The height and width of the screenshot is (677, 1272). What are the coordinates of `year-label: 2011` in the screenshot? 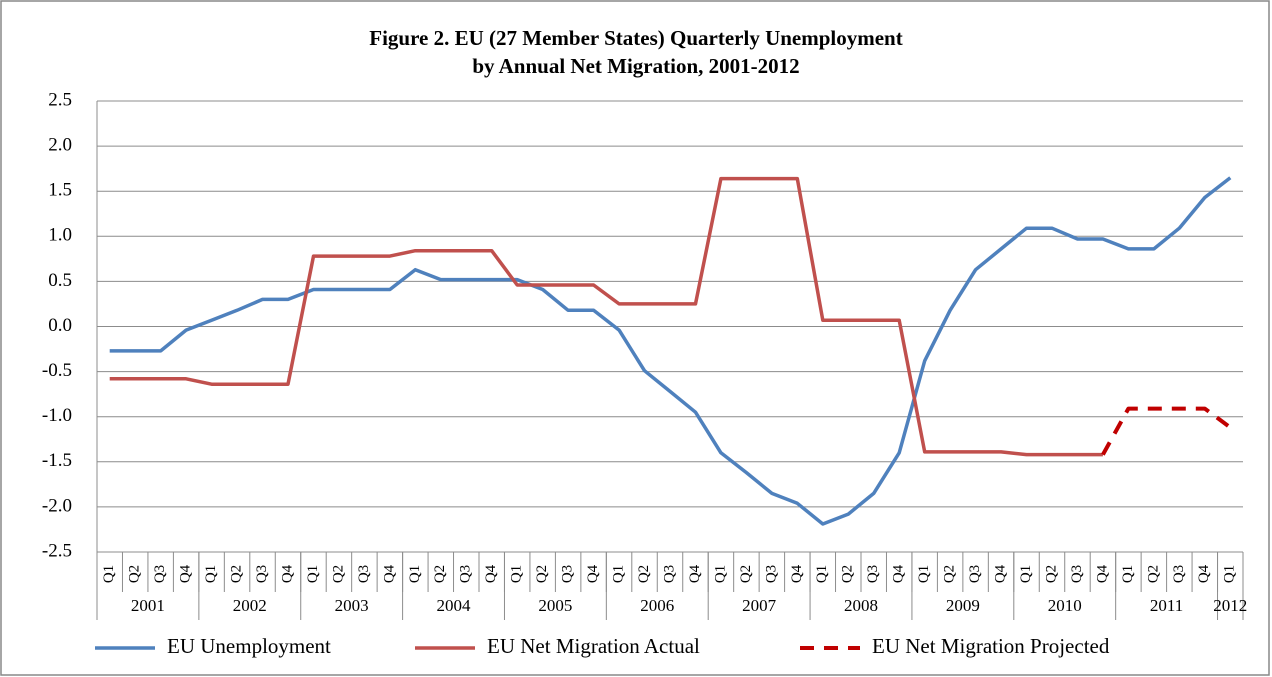 It's located at (1166, 605).